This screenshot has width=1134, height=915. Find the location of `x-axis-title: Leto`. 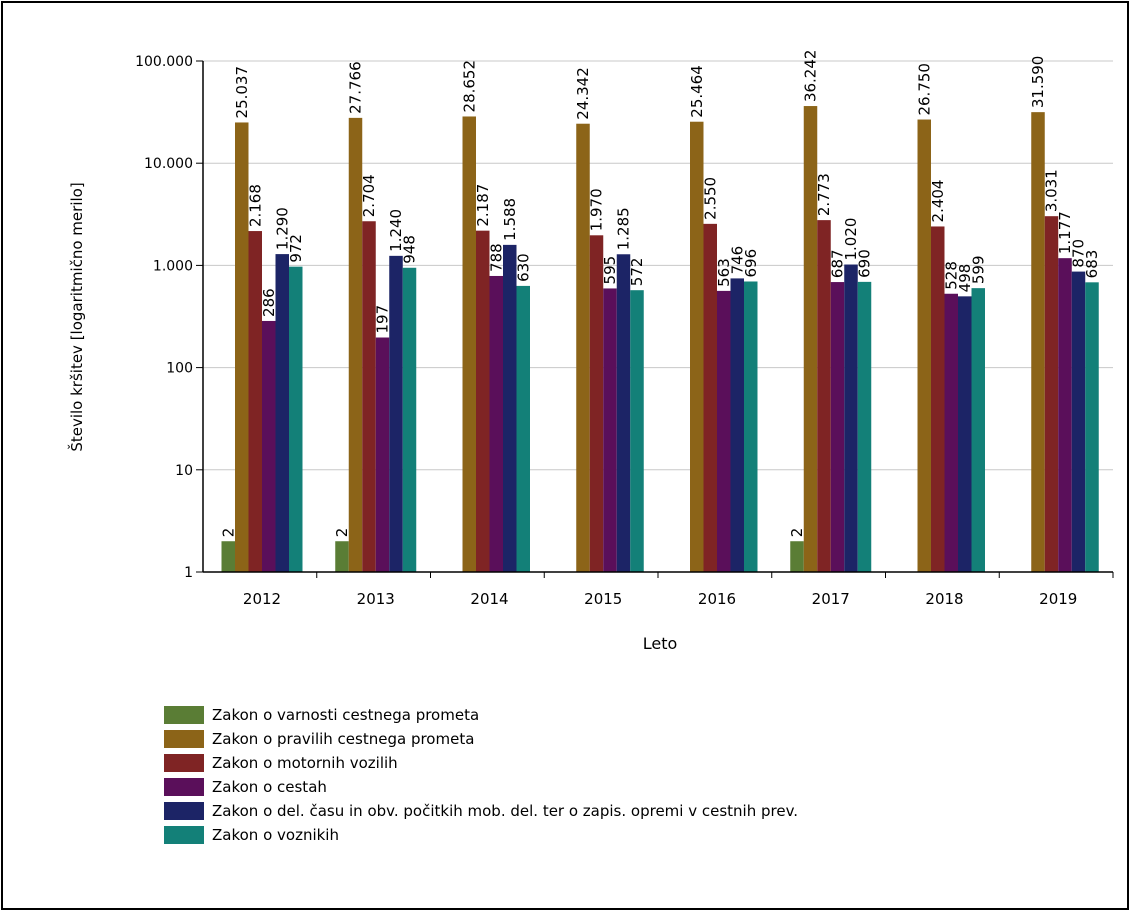

x-axis-title: Leto is located at coordinates (660, 643).